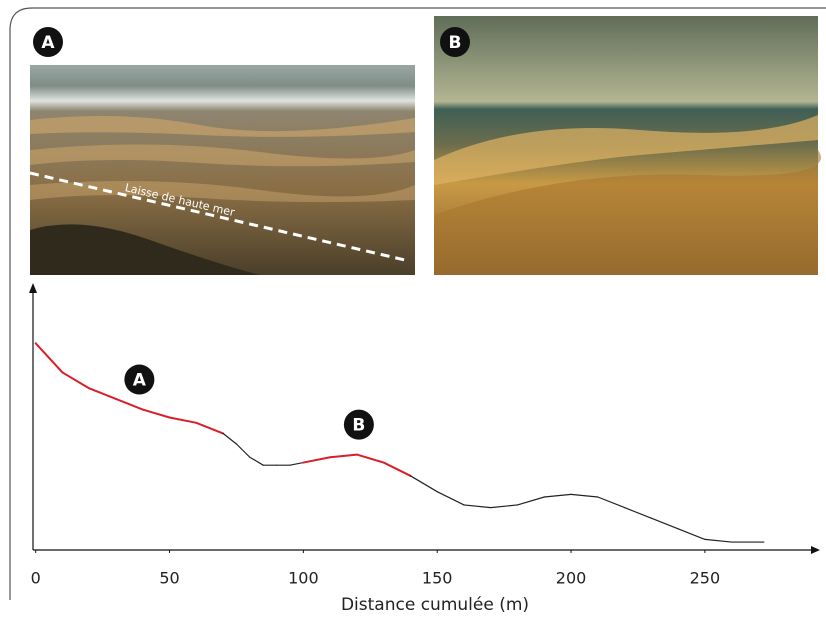 The height and width of the screenshot is (622, 826). What do you see at coordinates (437, 578) in the screenshot?
I see `x-tick-label: 150` at bounding box center [437, 578].